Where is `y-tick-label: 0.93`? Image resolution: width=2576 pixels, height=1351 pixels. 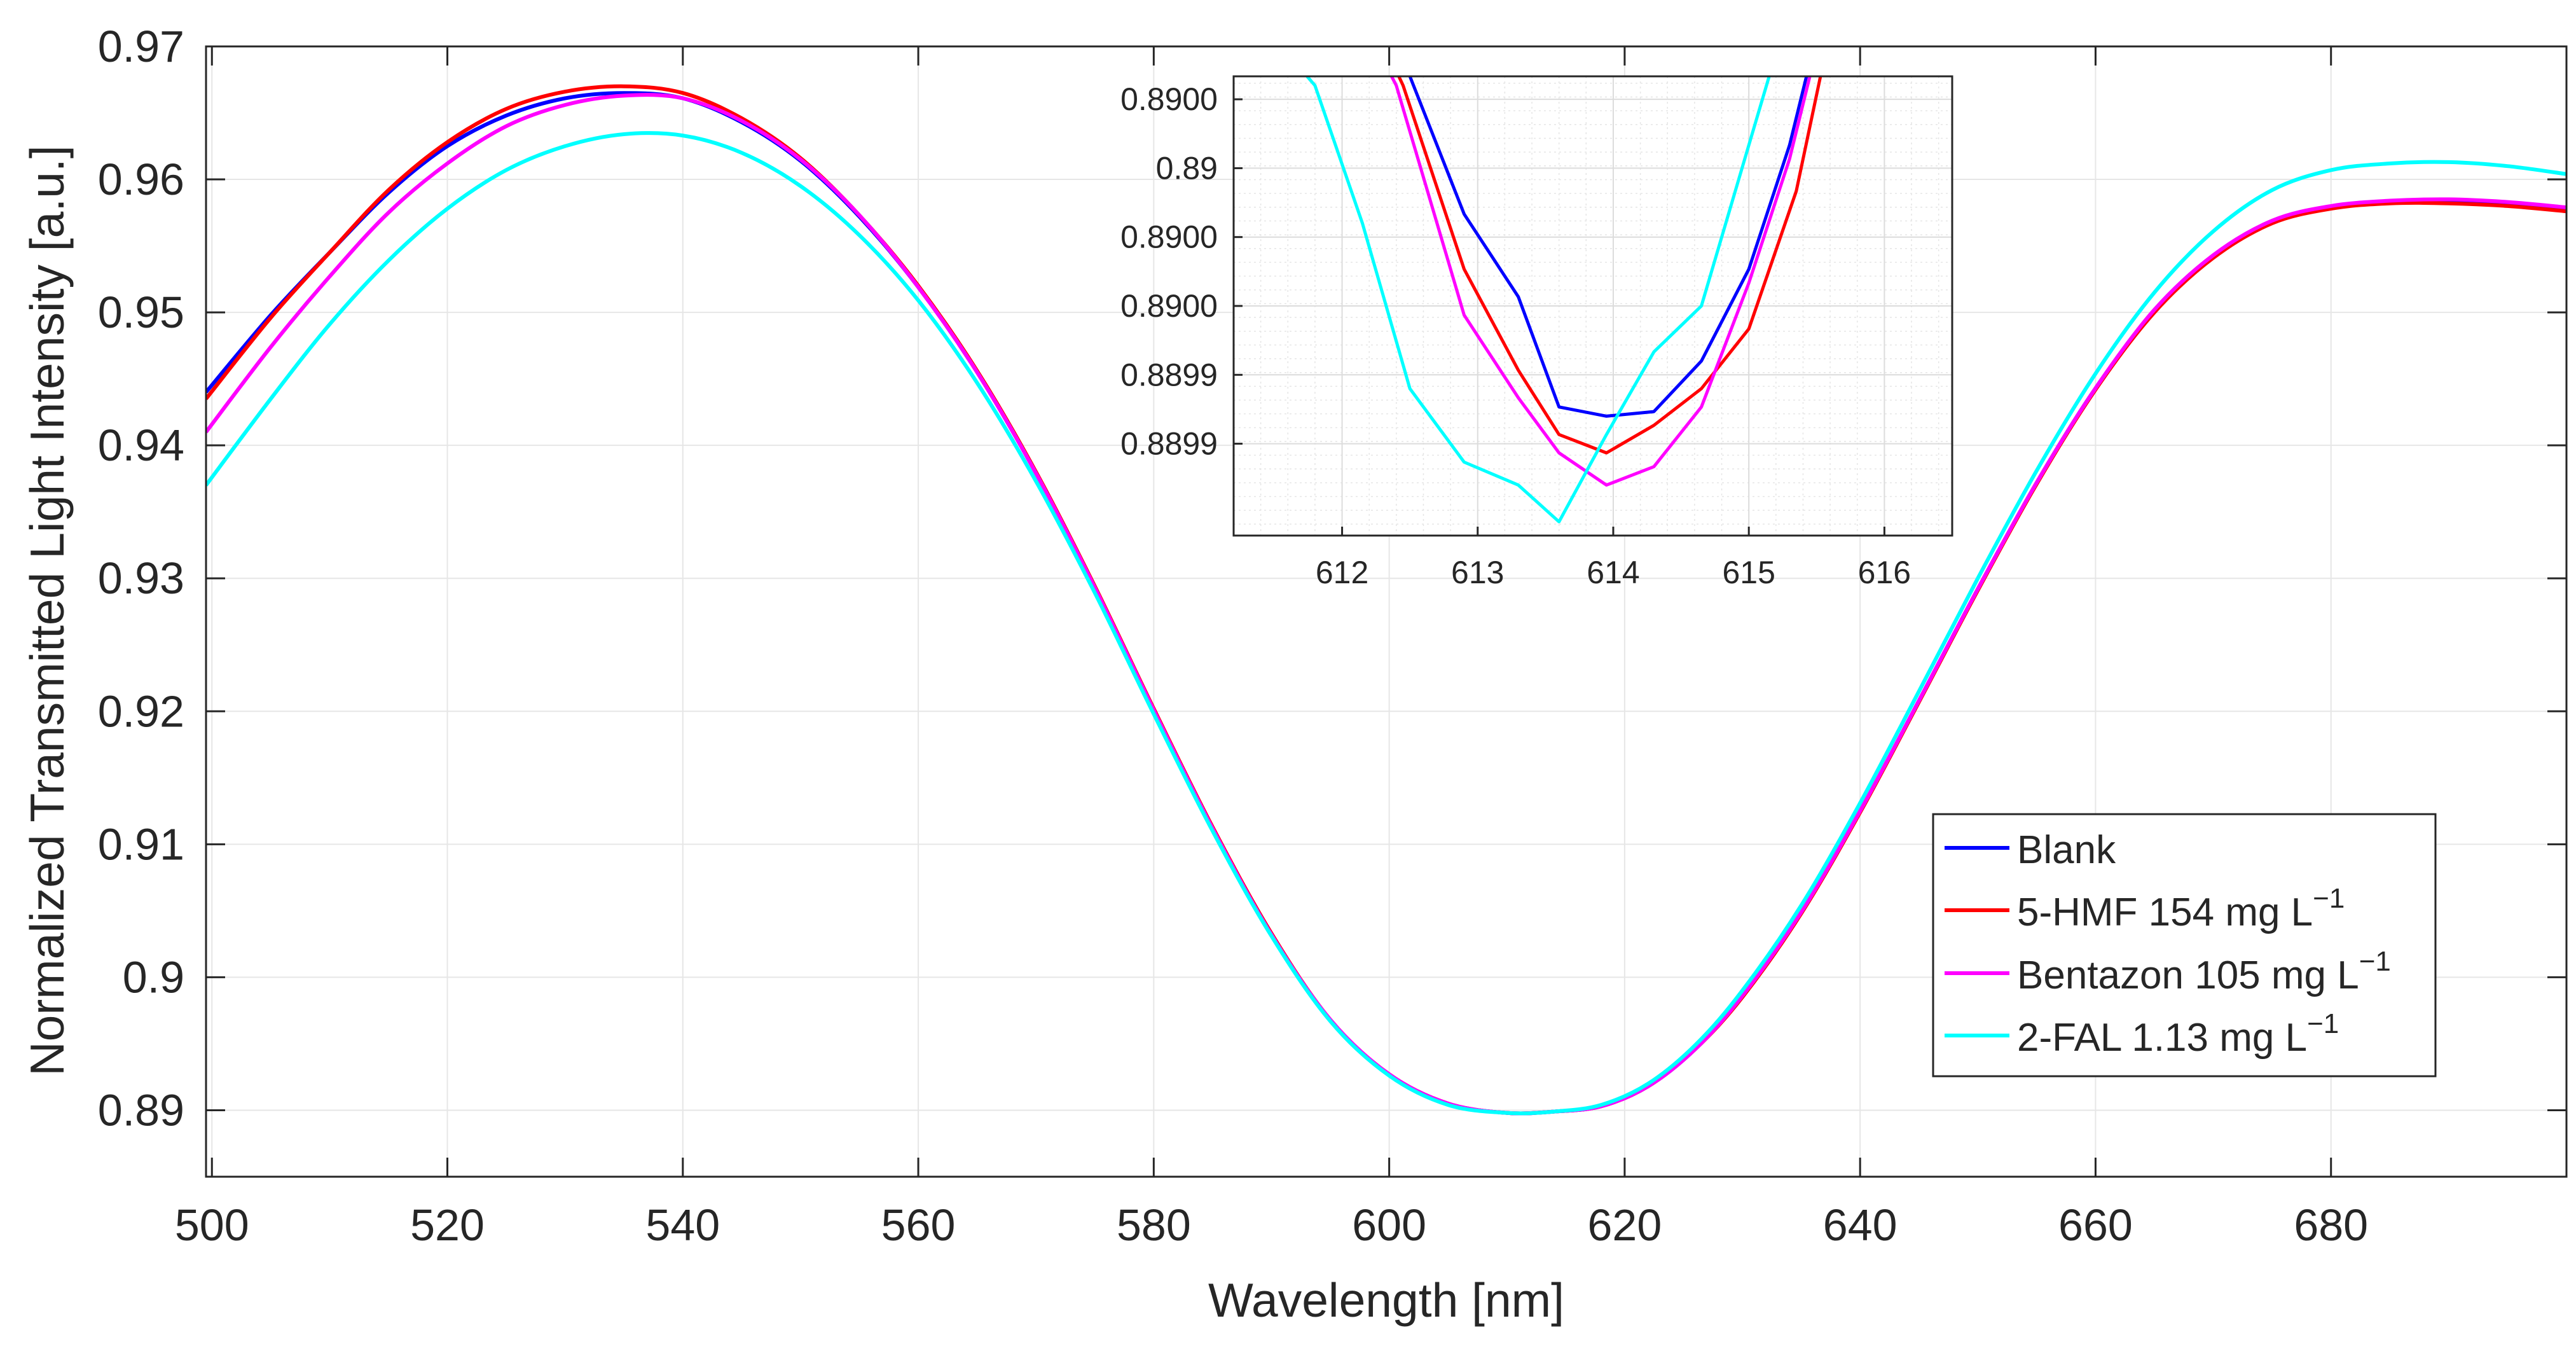
y-tick-label: 0.93 is located at coordinates (141, 578).